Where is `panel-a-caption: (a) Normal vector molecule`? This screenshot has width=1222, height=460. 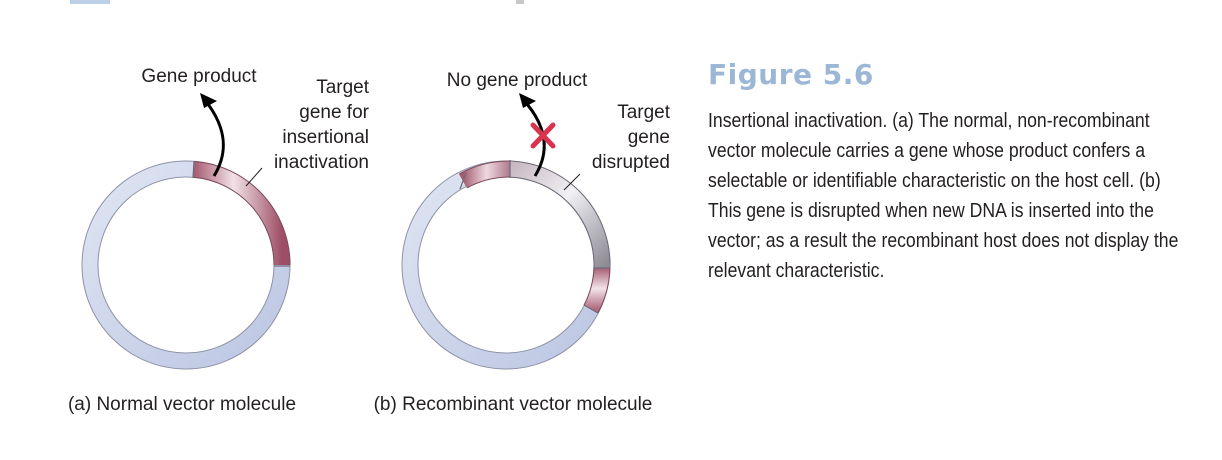 panel-a-caption: (a) Normal vector molecule is located at coordinates (182, 404).